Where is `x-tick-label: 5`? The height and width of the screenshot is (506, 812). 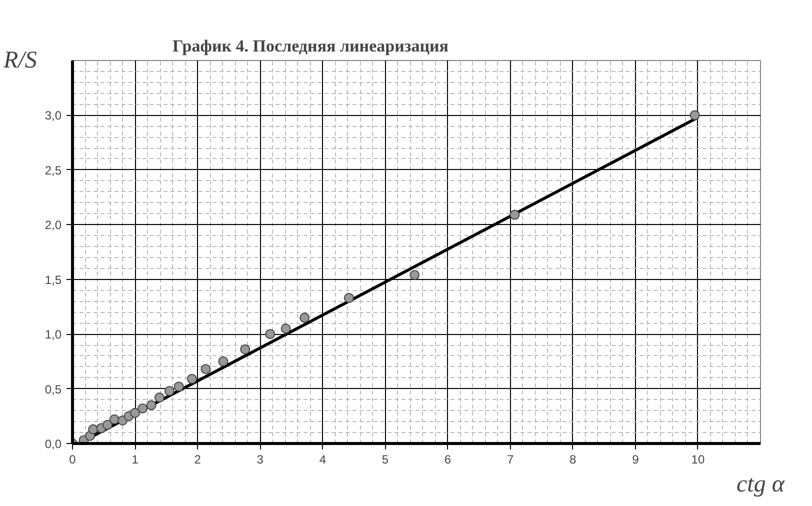 x-tick-label: 5 is located at coordinates (385, 459).